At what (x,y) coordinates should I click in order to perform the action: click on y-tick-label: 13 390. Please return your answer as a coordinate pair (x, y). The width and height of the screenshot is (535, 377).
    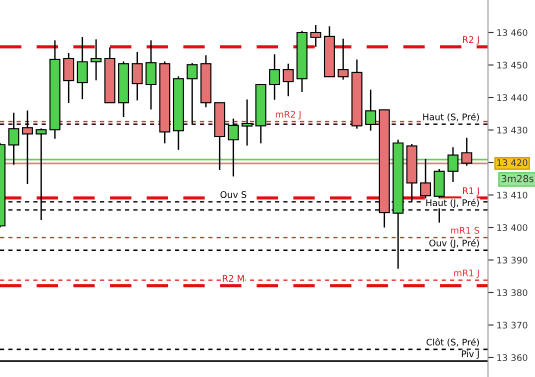
    Looking at the image, I should click on (512, 260).